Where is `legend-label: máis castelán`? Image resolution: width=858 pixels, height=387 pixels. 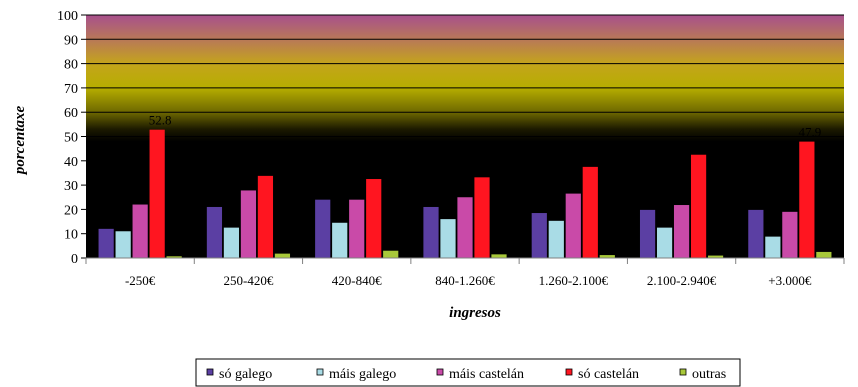
legend-label: máis castelán is located at coordinates (486, 374).